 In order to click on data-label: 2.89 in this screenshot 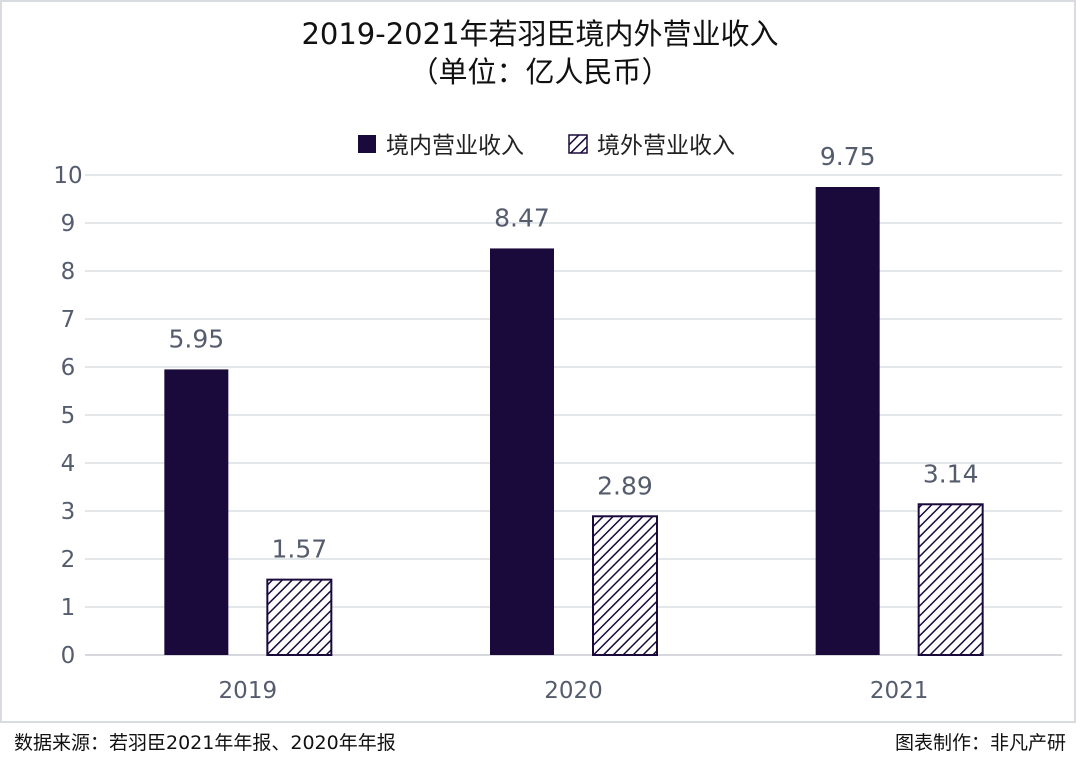, I will do `click(625, 485)`.